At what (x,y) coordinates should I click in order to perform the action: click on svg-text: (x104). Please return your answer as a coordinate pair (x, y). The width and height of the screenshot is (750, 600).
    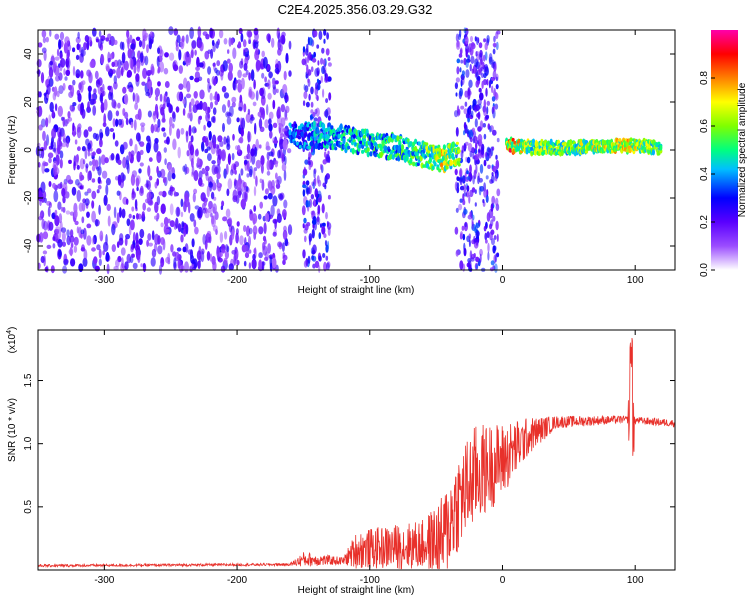
    Looking at the image, I should click on (12, 340).